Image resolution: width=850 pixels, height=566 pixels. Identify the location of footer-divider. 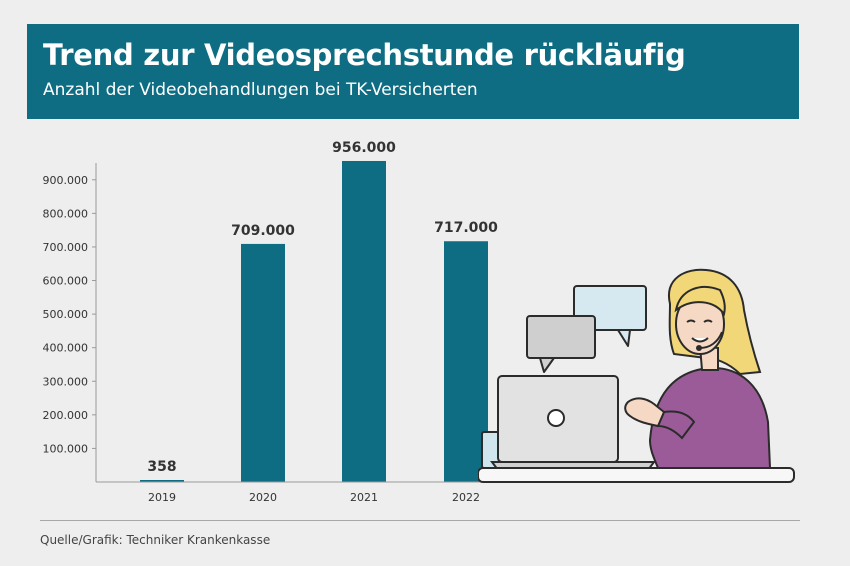
(420, 520).